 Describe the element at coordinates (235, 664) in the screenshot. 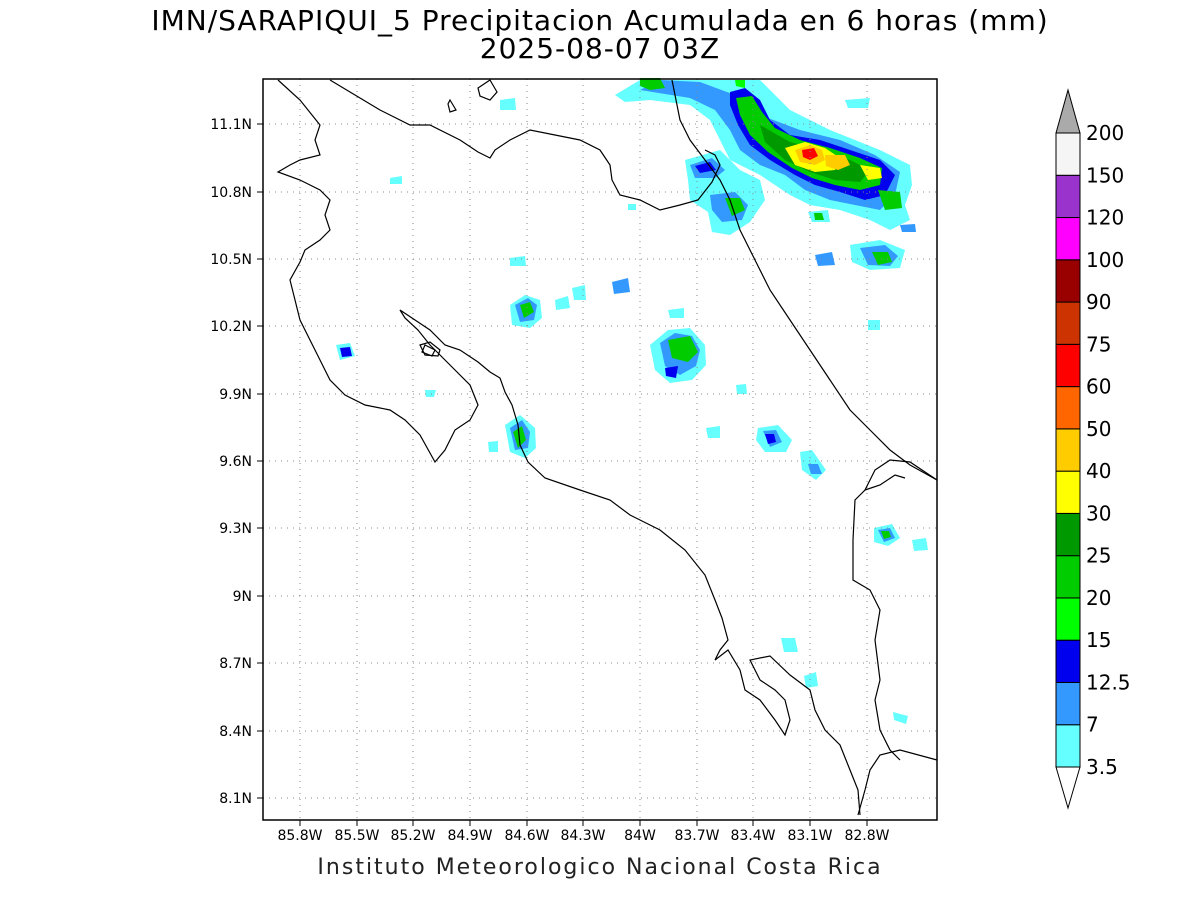

I see `lat-label: 8.7N` at that location.